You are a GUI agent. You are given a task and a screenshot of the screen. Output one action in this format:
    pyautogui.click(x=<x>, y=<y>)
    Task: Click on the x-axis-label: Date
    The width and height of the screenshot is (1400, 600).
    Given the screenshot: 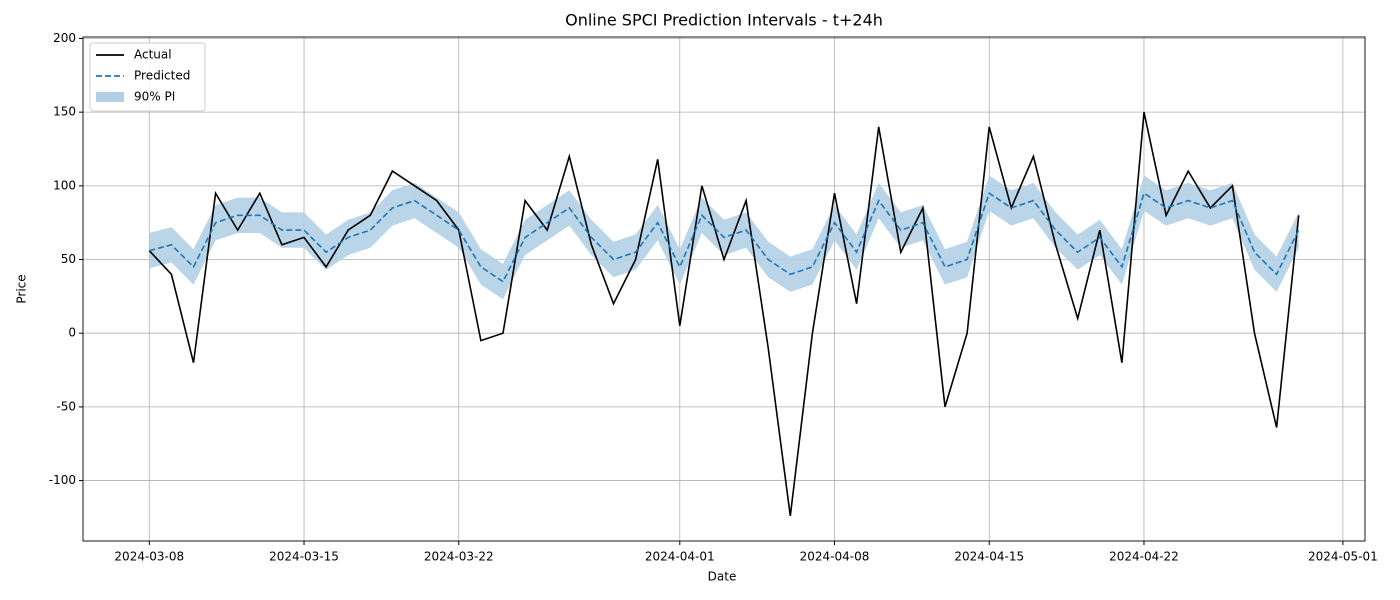 What is the action you would take?
    pyautogui.click(x=722, y=577)
    